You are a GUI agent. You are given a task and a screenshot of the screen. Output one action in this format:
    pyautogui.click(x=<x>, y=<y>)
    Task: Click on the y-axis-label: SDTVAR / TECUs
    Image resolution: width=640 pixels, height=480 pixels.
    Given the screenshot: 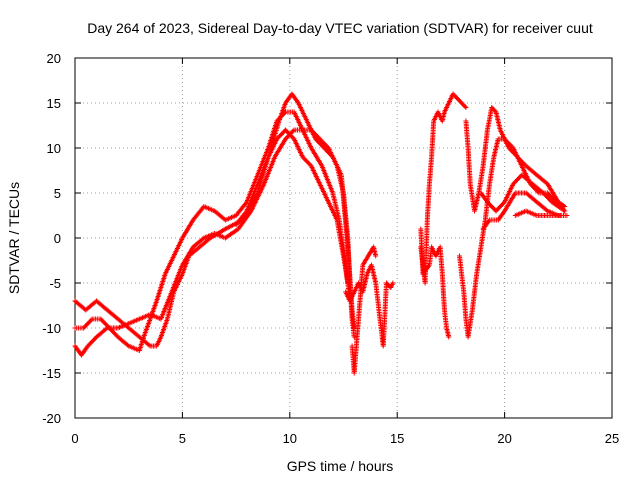 What is the action you would take?
    pyautogui.click(x=14, y=238)
    